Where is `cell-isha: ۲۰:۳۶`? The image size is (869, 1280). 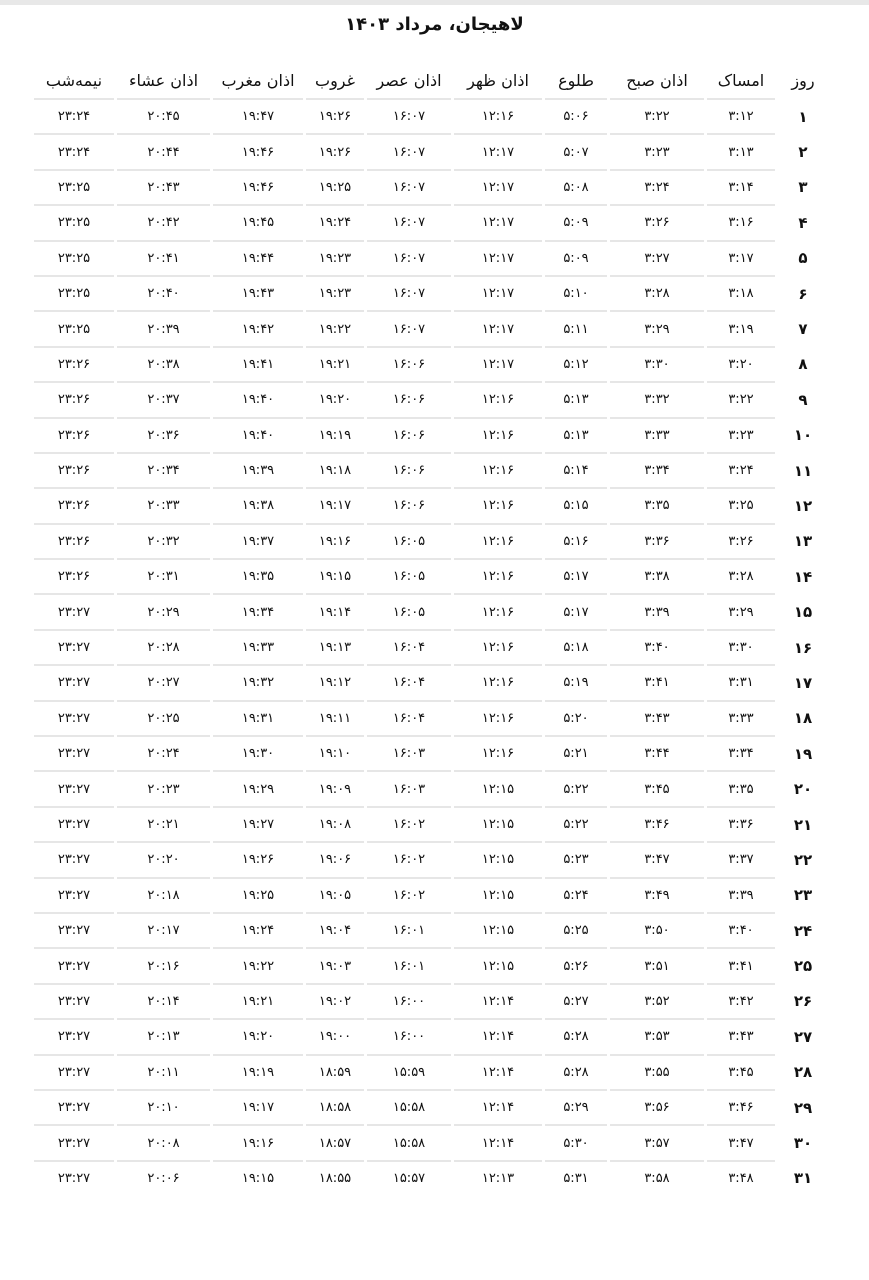 cell-isha: ۲۰:۳۶ is located at coordinates (163, 434).